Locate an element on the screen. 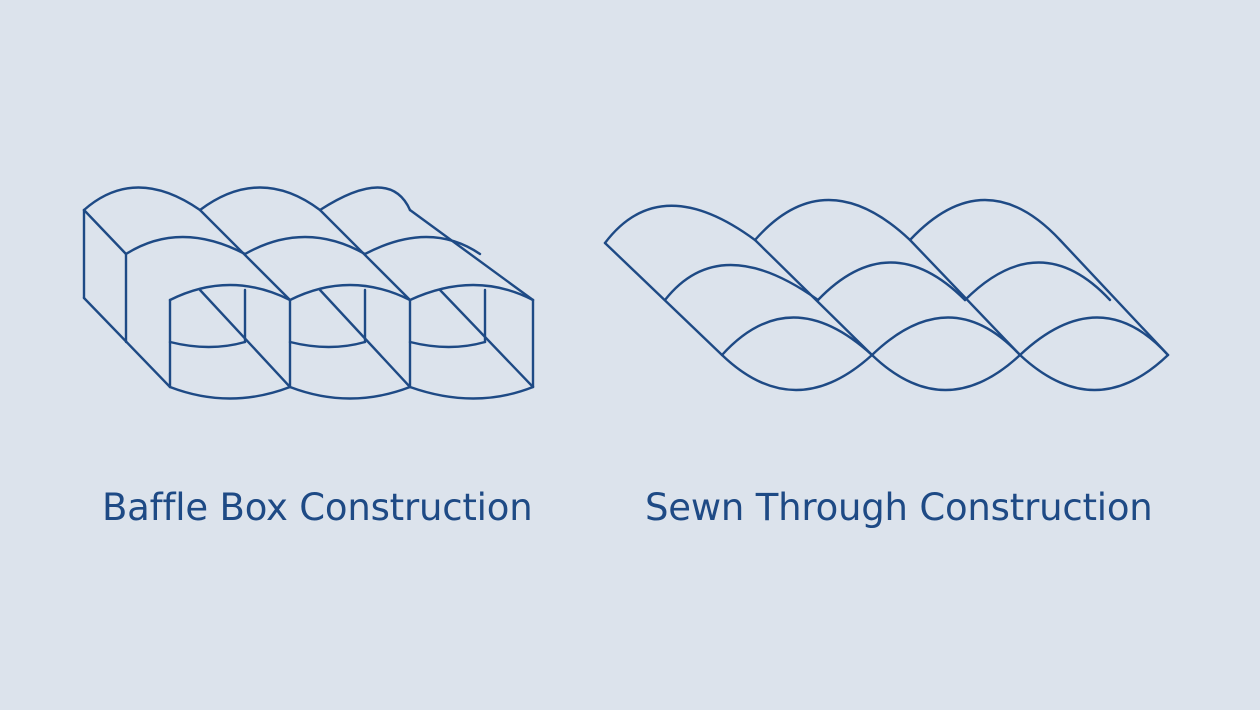  baffle-box-illustration is located at coordinates (308, 293).